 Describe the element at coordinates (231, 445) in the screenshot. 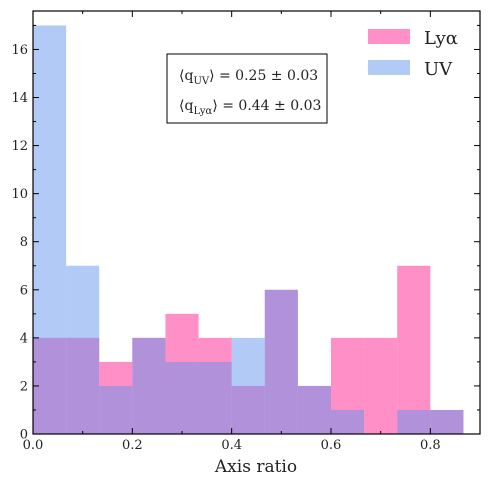

I see `x-tick-label-2: 0.4` at that location.